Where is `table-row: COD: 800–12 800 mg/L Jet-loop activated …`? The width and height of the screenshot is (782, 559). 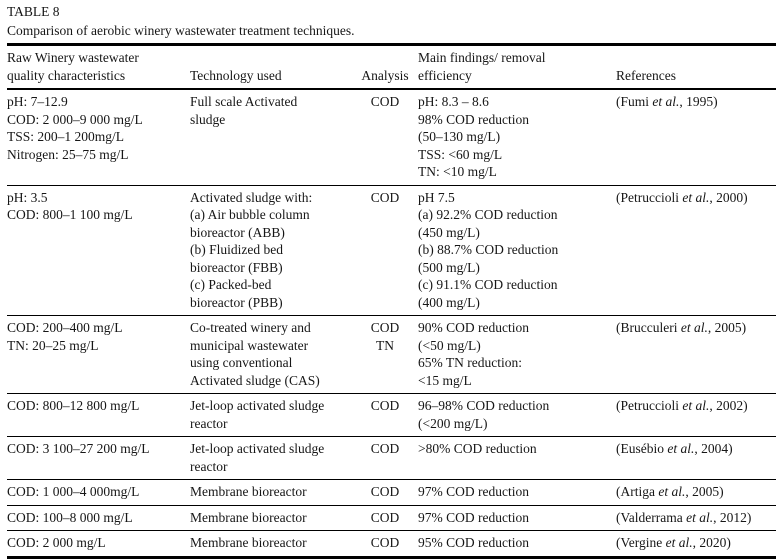
table-row: COD: 800–12 800 mg/L Jet-loop activated … is located at coordinates (391, 415).